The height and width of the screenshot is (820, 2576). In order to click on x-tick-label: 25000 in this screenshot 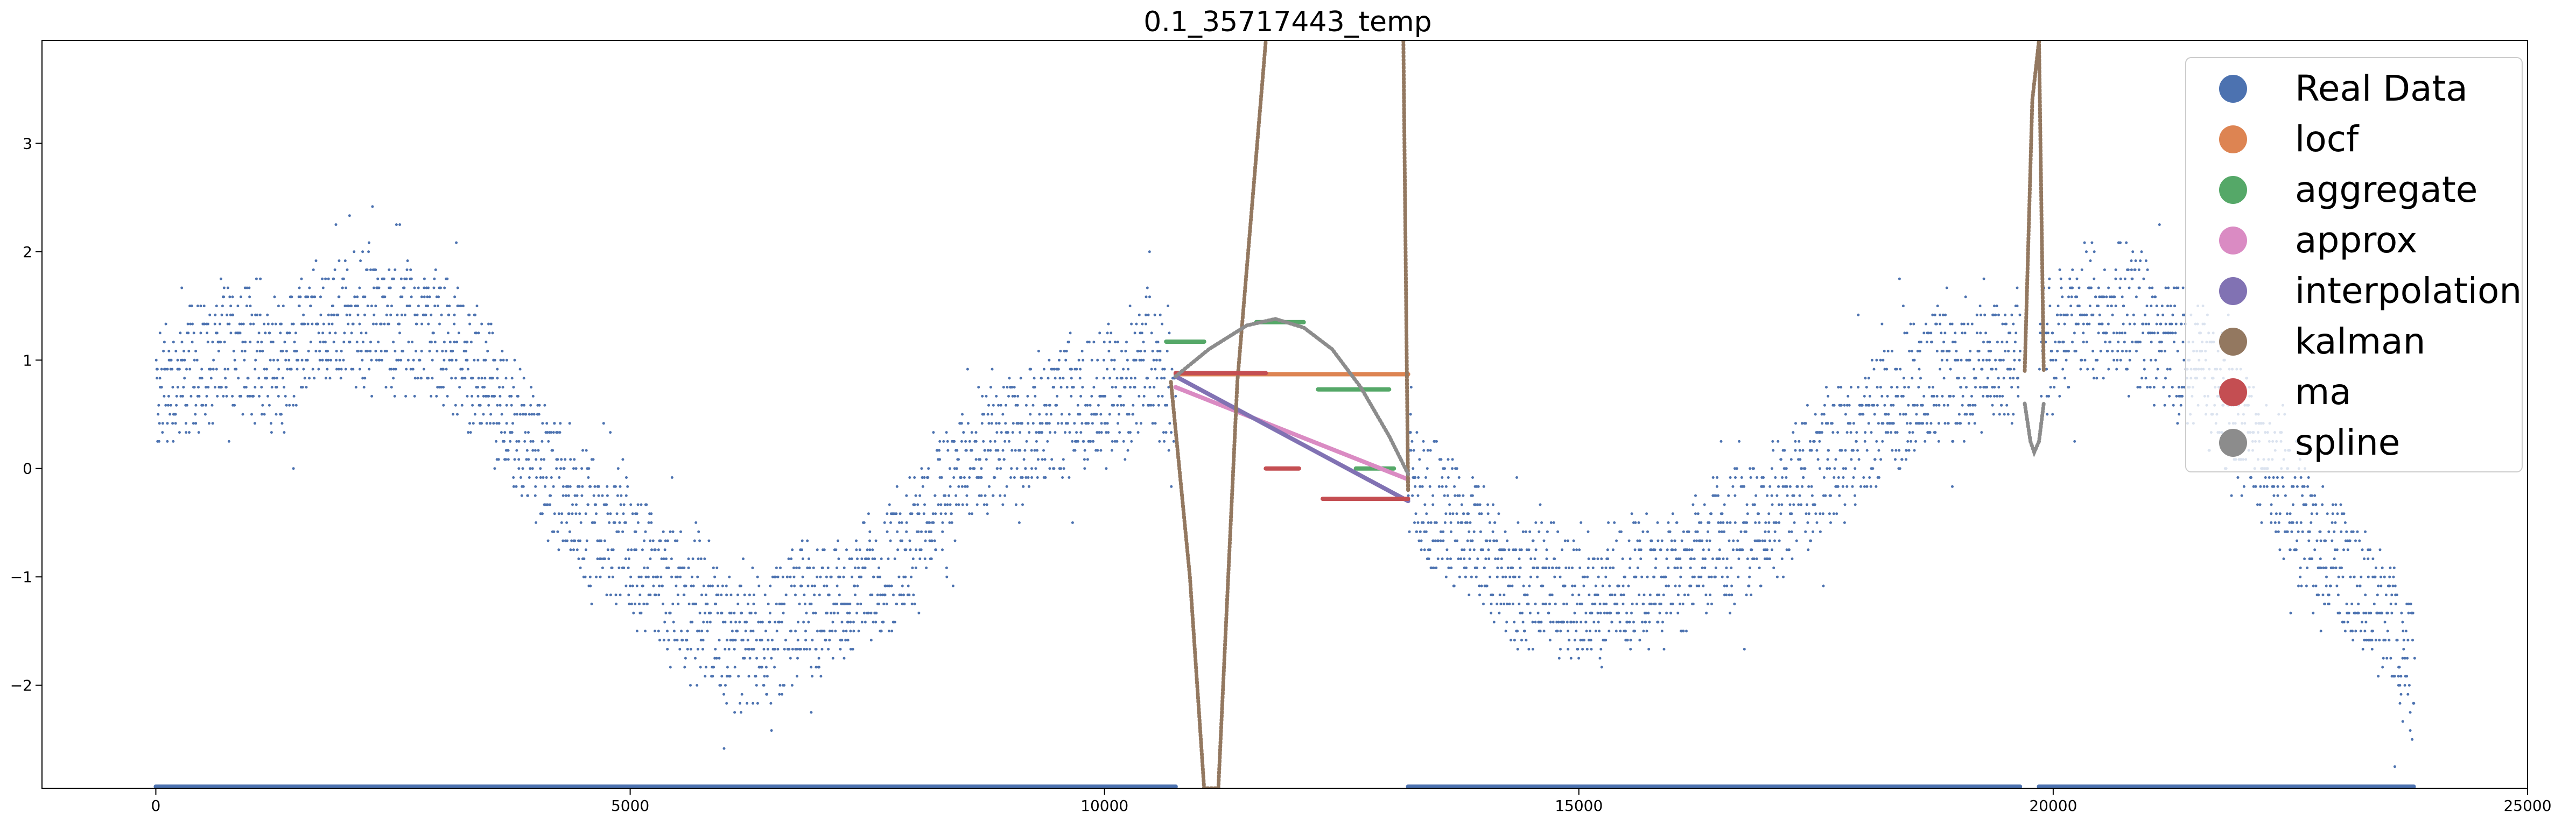, I will do `click(2527, 806)`.